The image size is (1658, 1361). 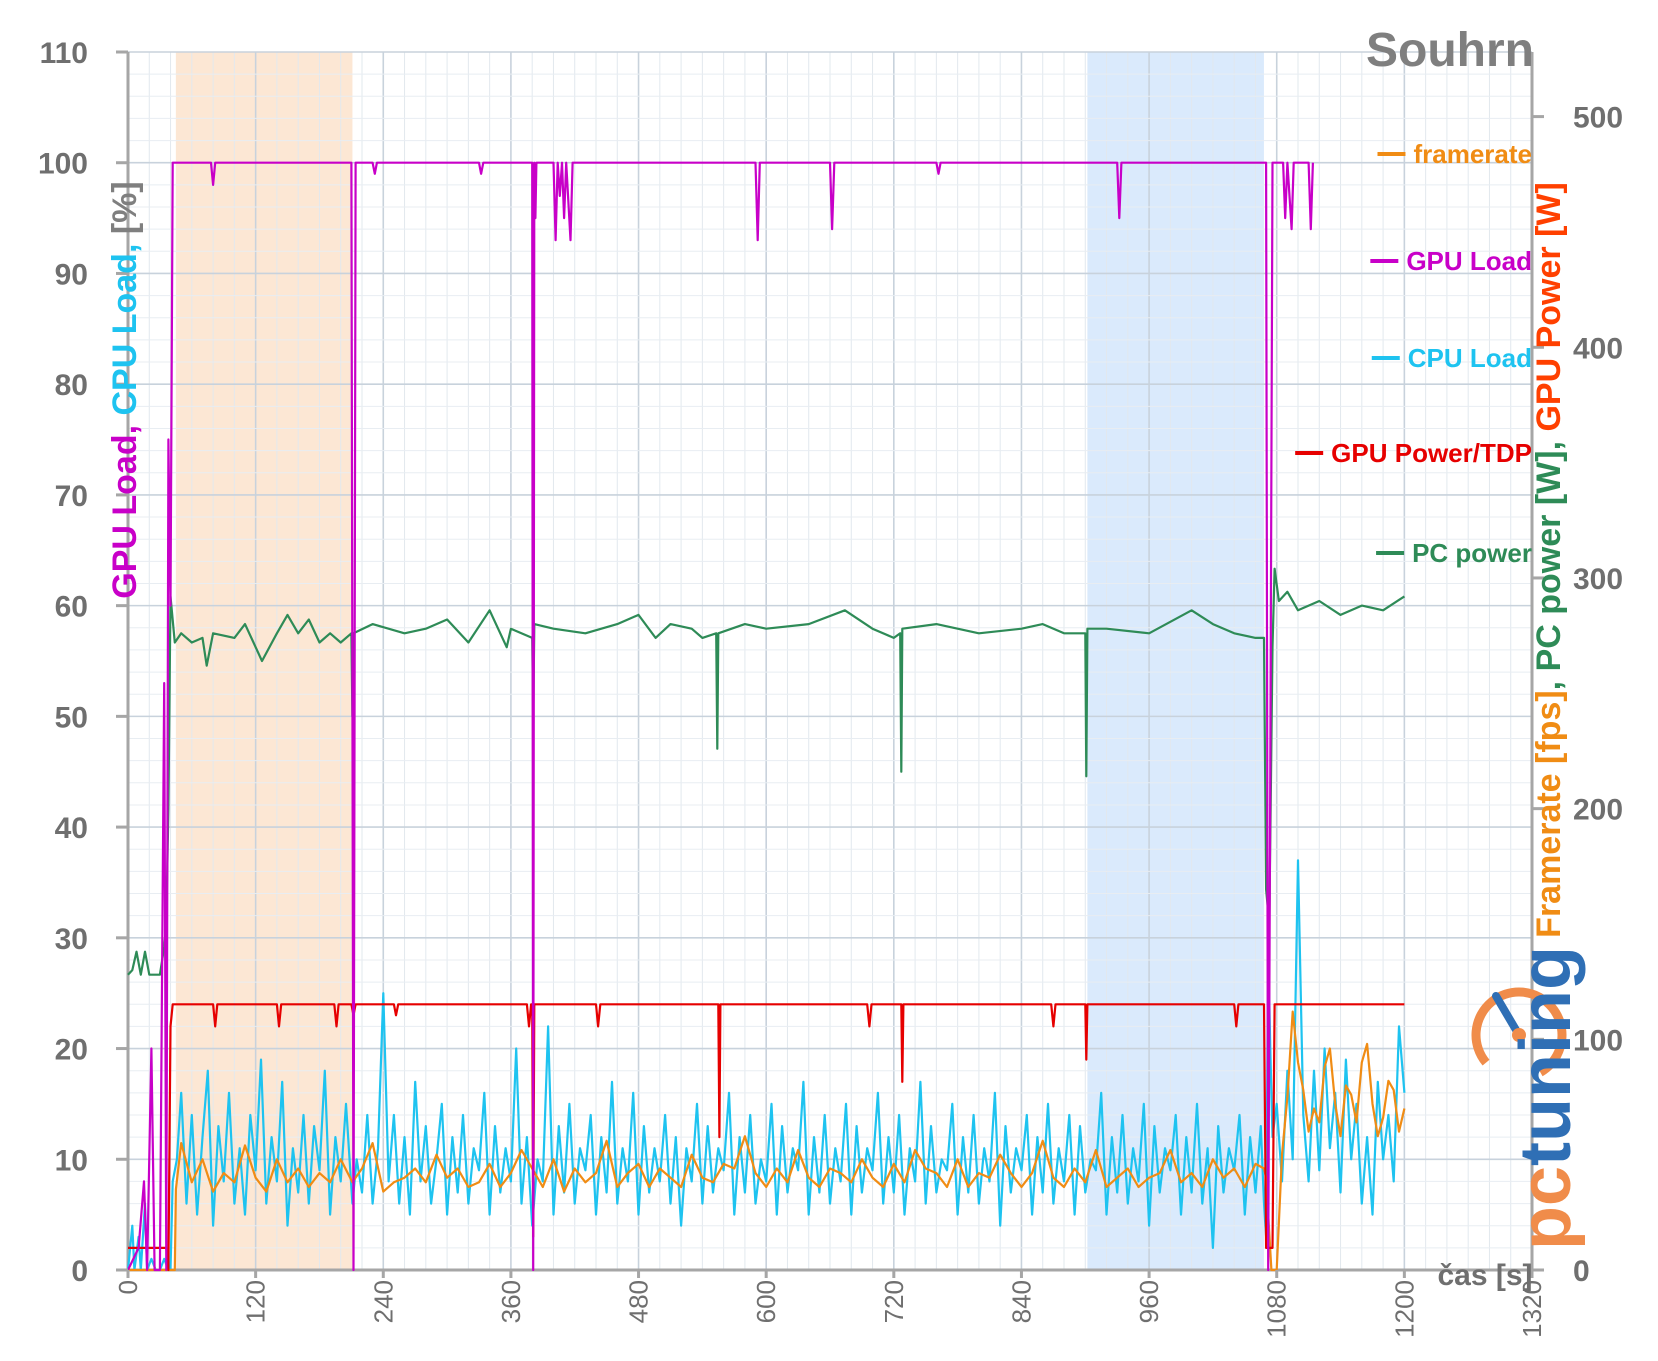 What do you see at coordinates (1549, 814) in the screenshot?
I see `axis-title-part-0: Framerate [fps]` at bounding box center [1549, 814].